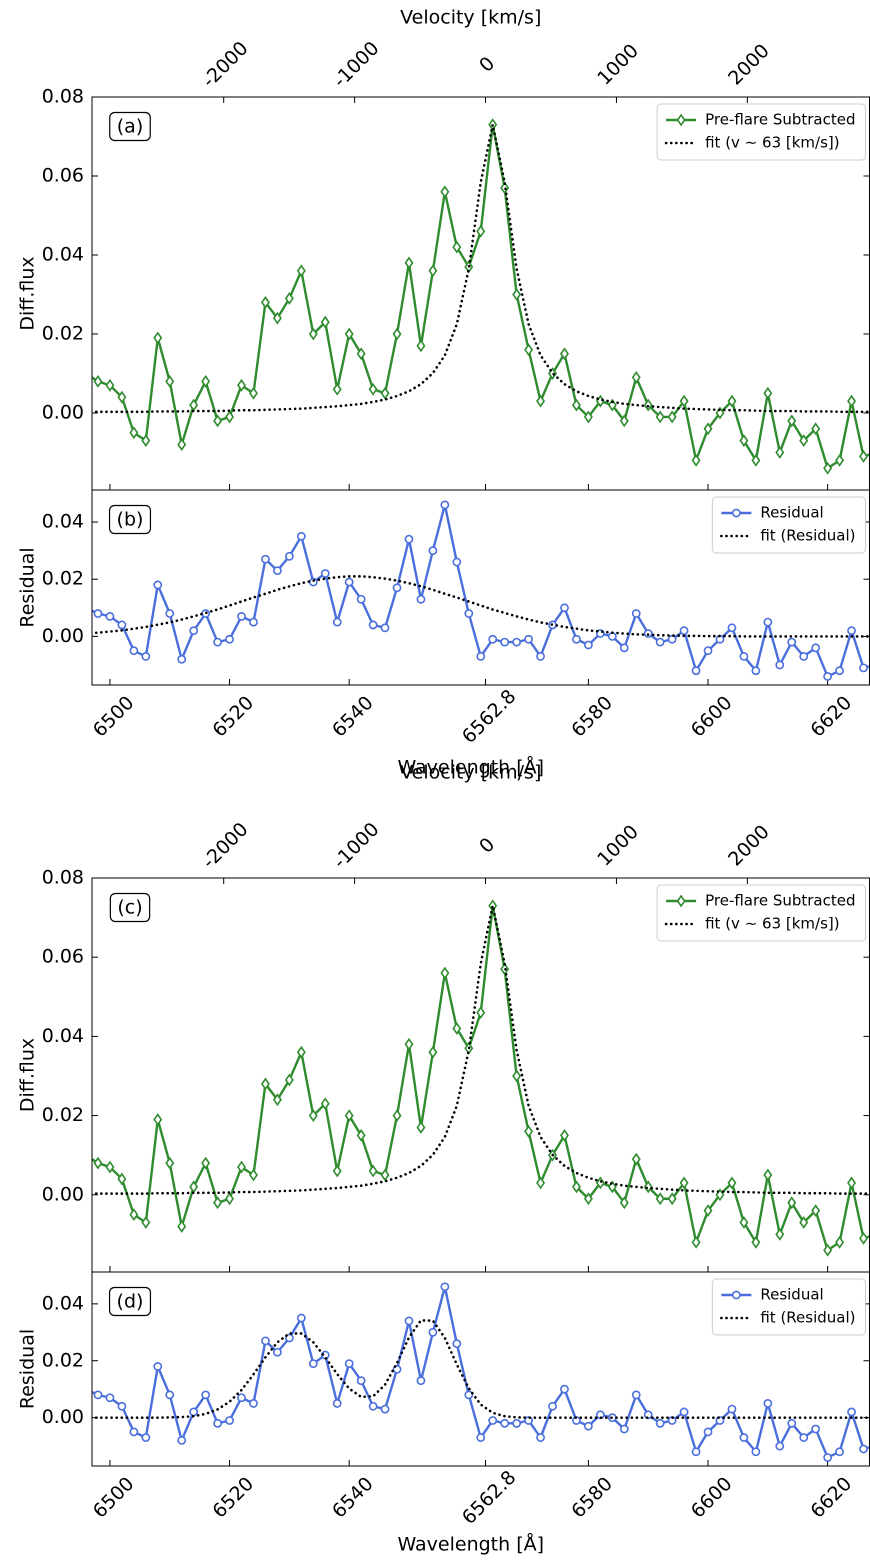  I want to click on legend-label: Pre-flare Subtracted, so click(780, 901).